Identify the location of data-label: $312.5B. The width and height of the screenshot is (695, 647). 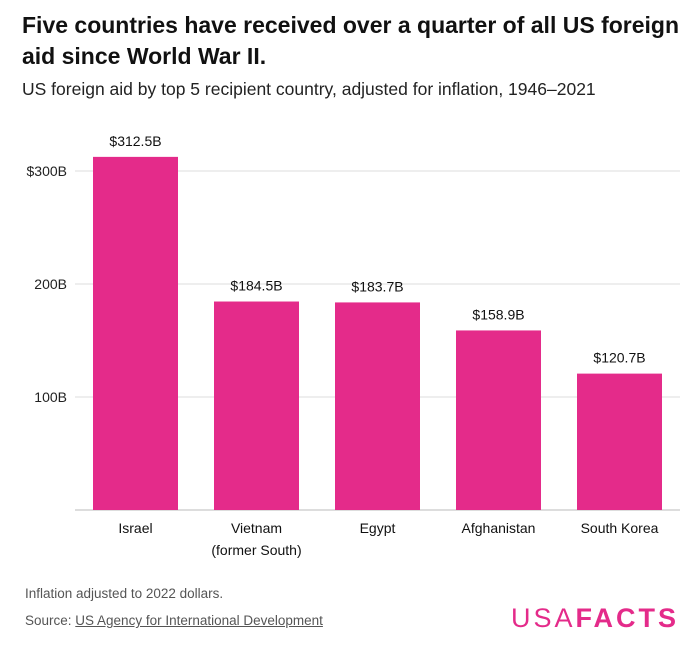
(135, 141).